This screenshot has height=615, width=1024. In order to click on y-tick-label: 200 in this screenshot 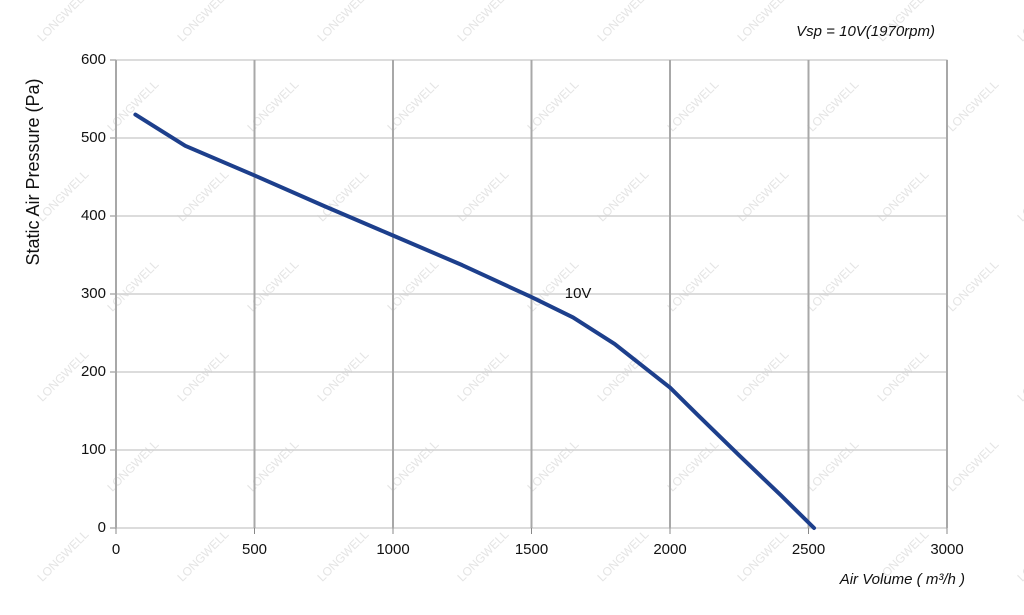, I will do `click(93, 371)`.